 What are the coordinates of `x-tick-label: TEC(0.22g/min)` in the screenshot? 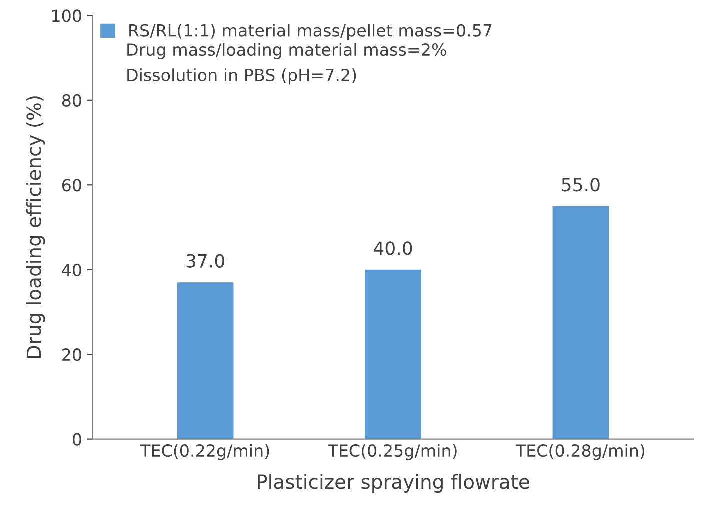 It's located at (205, 452).